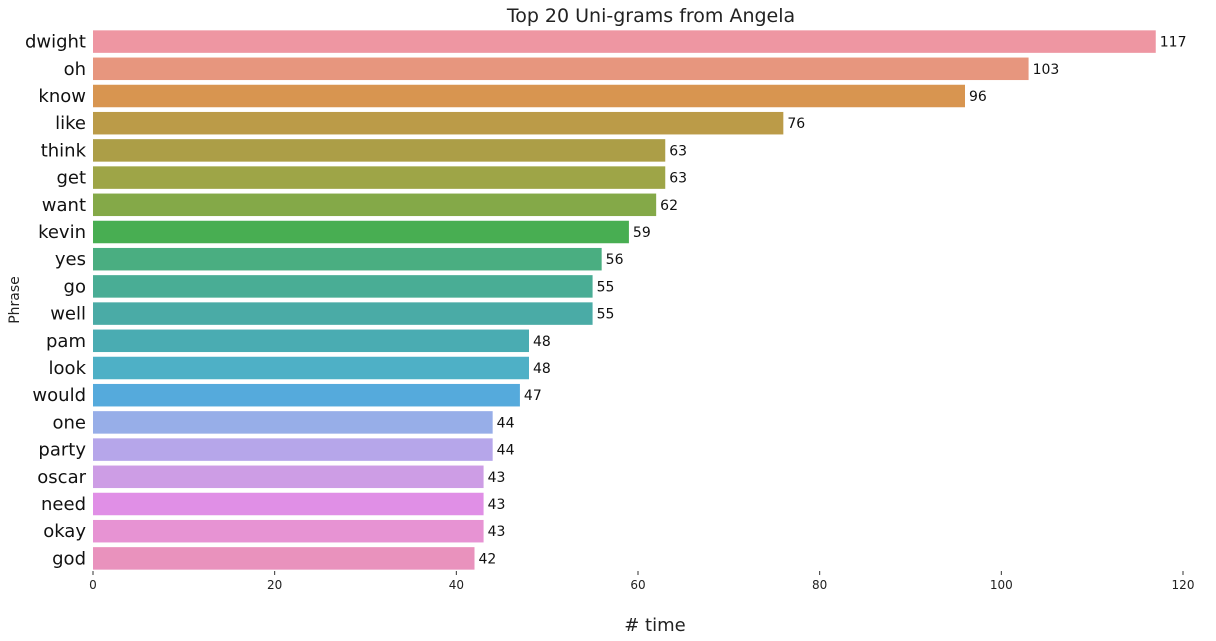 The image size is (1216, 641). Describe the element at coordinates (62, 232) in the screenshot. I see `category-label-kevin: kevin` at that location.